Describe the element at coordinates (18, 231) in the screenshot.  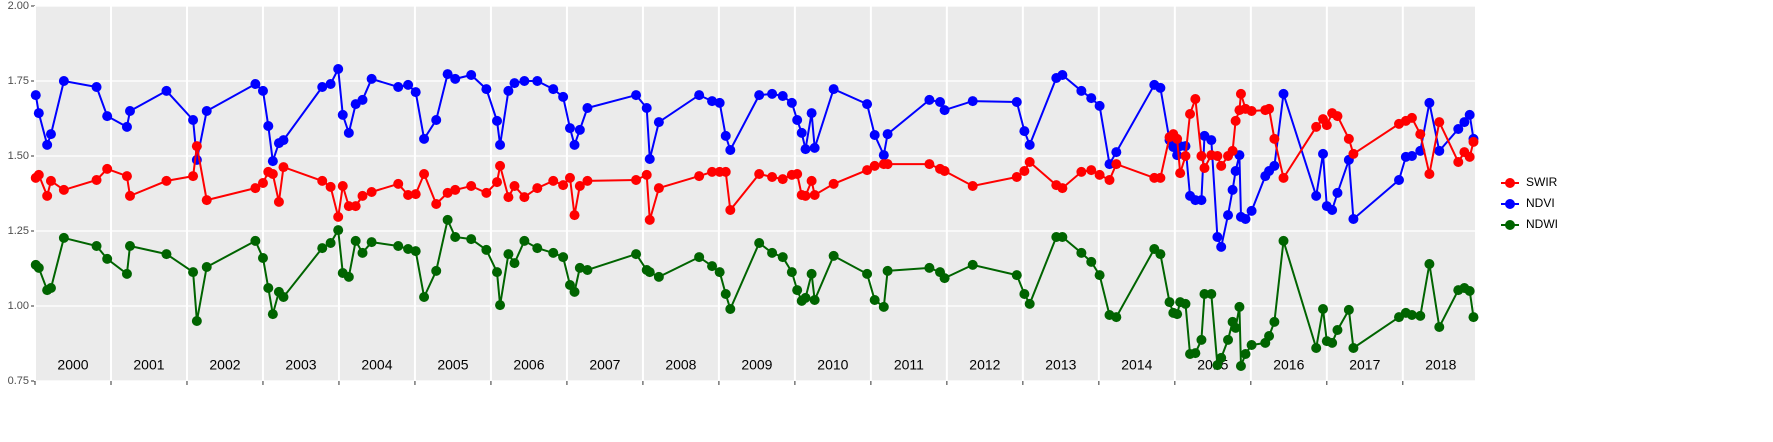
I see `y-tick-label: 1.25` at that location.